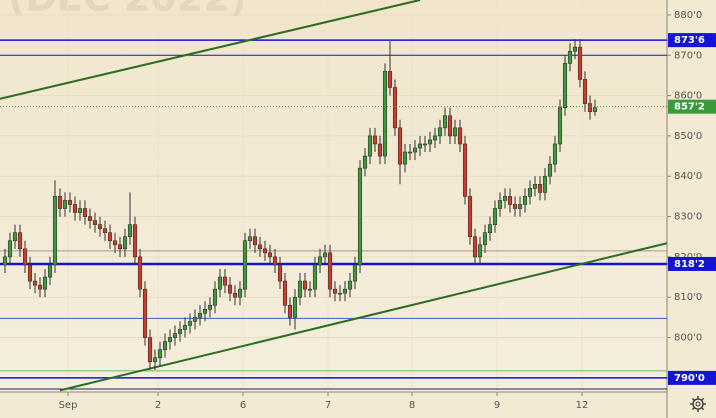 This screenshot has height=418, width=716. What do you see at coordinates (688, 176) in the screenshot?
I see `y-tick-label: 840'0` at bounding box center [688, 176].